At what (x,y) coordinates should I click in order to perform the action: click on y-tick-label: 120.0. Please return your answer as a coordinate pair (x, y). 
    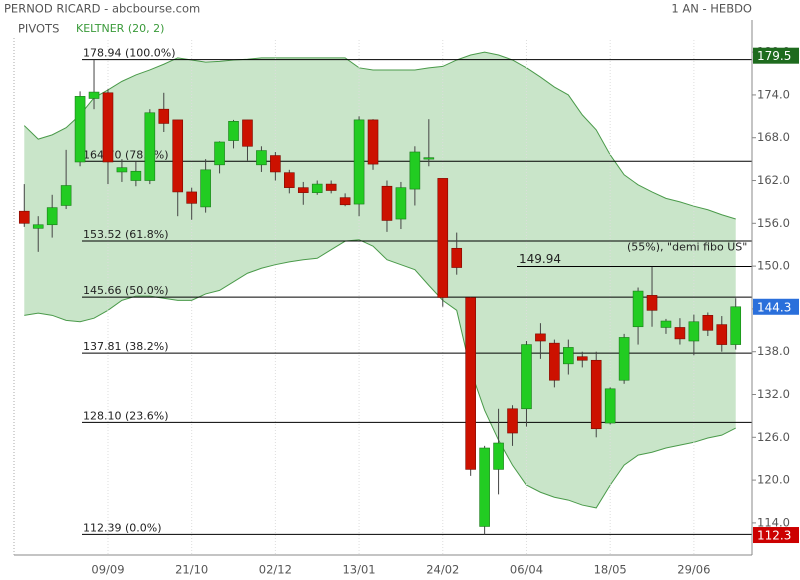
    Looking at the image, I should click on (773, 480).